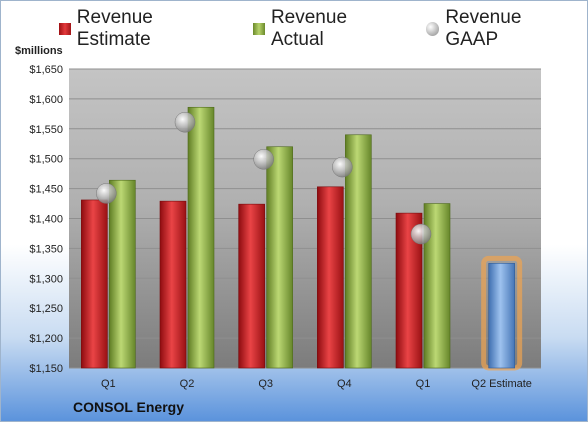  What do you see at coordinates (316, 384) in the screenshot?
I see `x-axis-categories: Q1 Q2 Q3 Q4 Q1 Q2 Estimate` at bounding box center [316, 384].